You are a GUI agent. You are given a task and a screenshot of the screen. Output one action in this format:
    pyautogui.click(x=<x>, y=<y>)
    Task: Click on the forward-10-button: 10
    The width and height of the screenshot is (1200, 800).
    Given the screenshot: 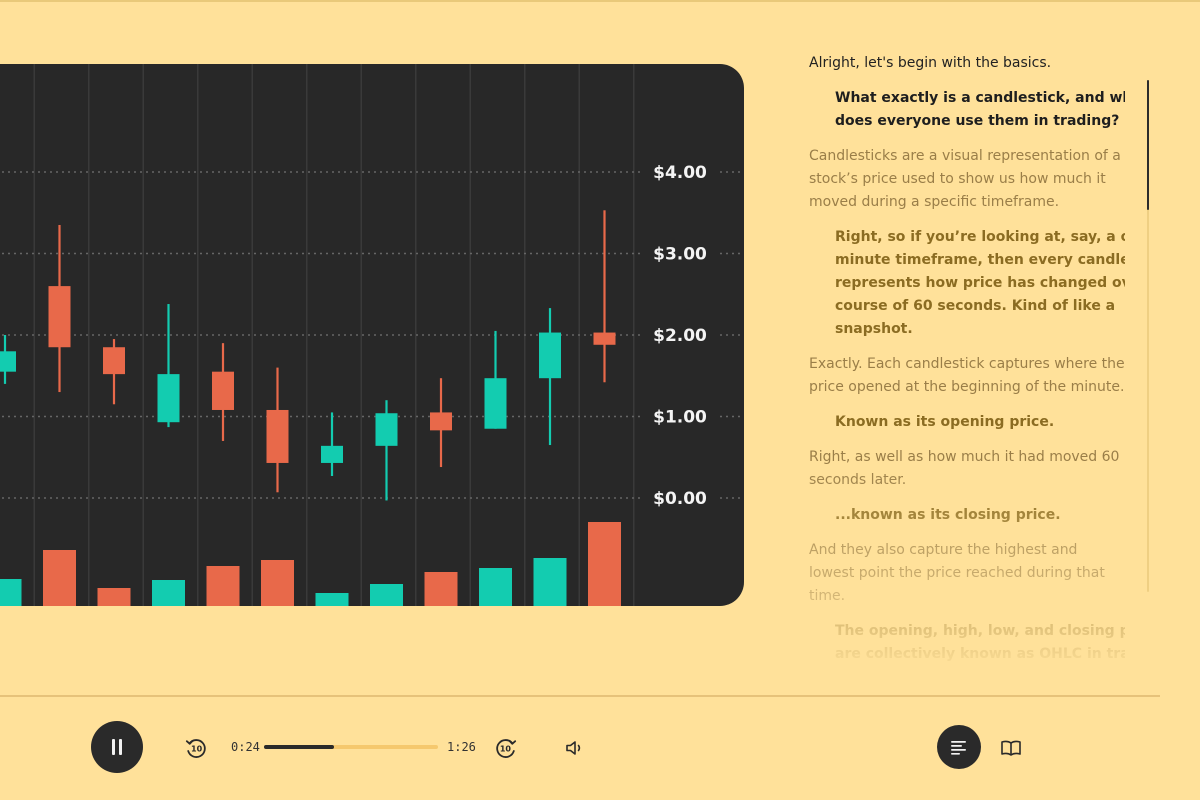 What is the action you would take?
    pyautogui.click(x=506, y=748)
    